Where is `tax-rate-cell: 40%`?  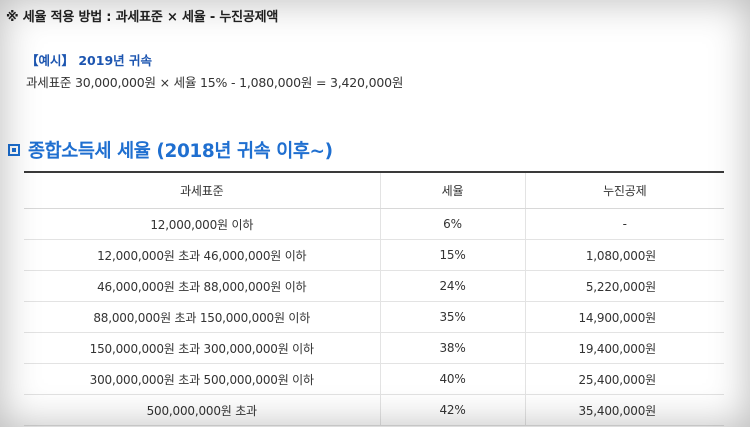 tax-rate-cell: 40% is located at coordinates (452, 379).